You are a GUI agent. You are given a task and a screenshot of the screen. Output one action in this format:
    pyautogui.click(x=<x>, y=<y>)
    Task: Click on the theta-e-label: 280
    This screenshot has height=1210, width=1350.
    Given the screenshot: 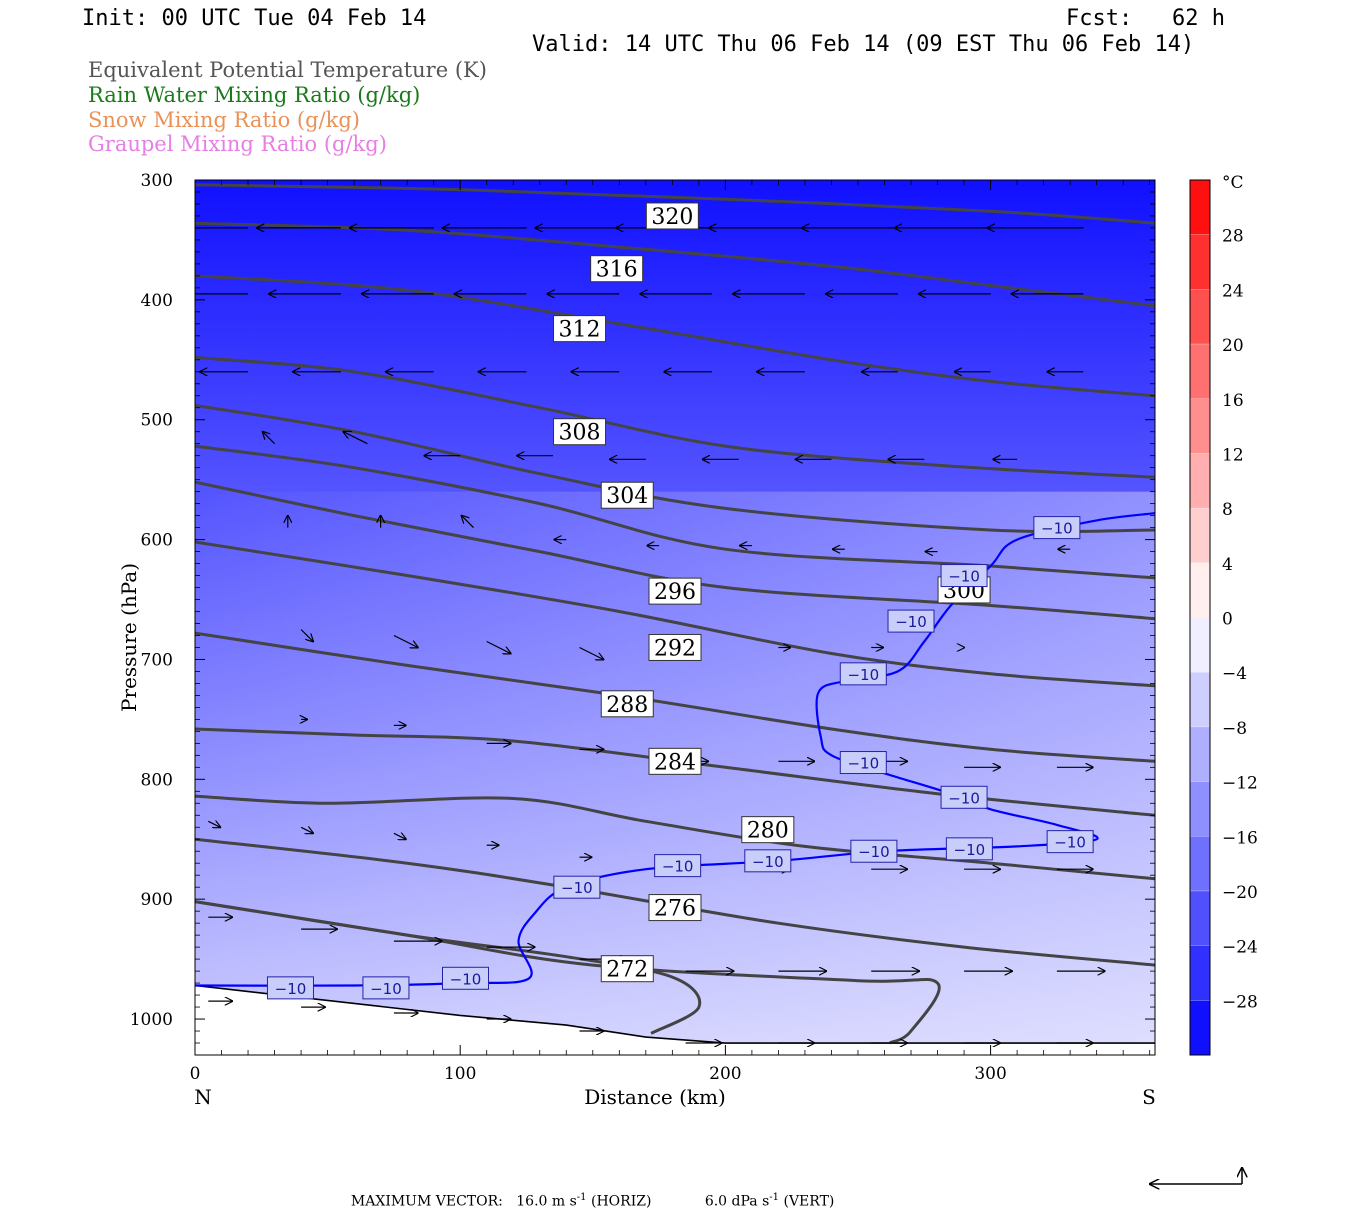 What is the action you would take?
    pyautogui.click(x=768, y=831)
    